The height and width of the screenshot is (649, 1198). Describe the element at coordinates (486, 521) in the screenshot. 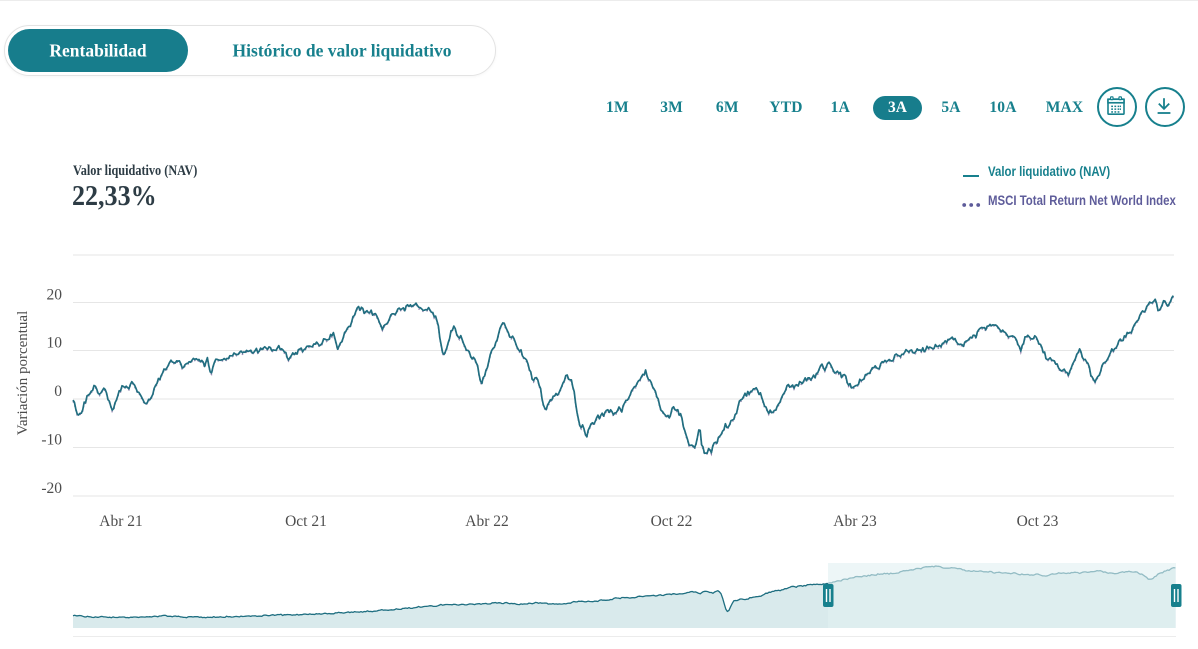

I see `svg-text: Abr 22` at that location.